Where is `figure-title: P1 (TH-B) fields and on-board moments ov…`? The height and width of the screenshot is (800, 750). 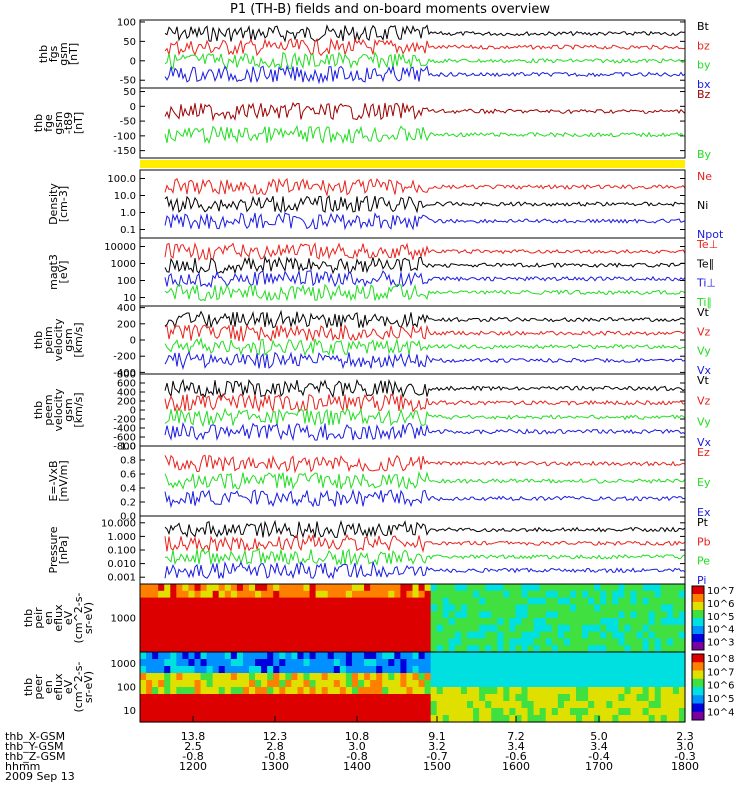
figure-title: P1 (TH-B) fields and on-board moments ov… is located at coordinates (390, 9).